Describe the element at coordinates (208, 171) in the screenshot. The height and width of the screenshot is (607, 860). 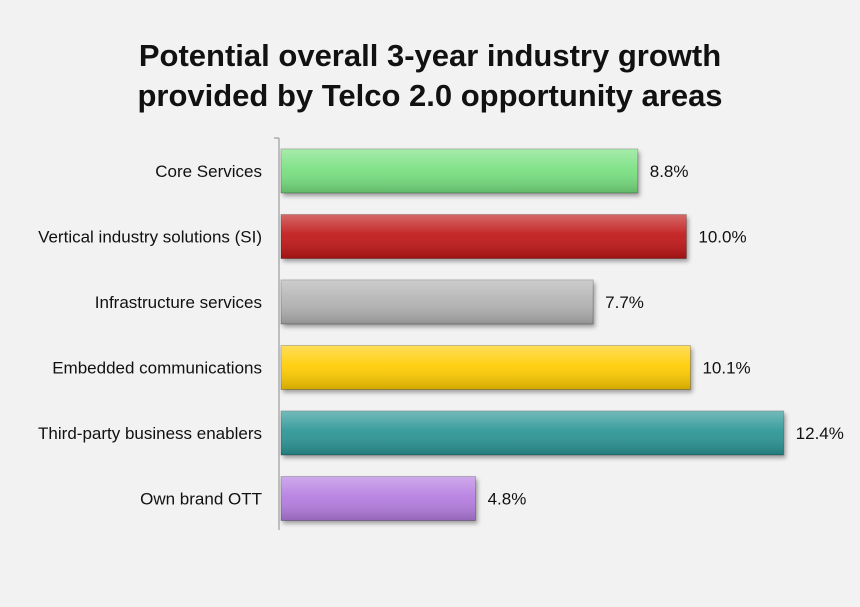
I see `category-label-core-services: Core Services` at that location.